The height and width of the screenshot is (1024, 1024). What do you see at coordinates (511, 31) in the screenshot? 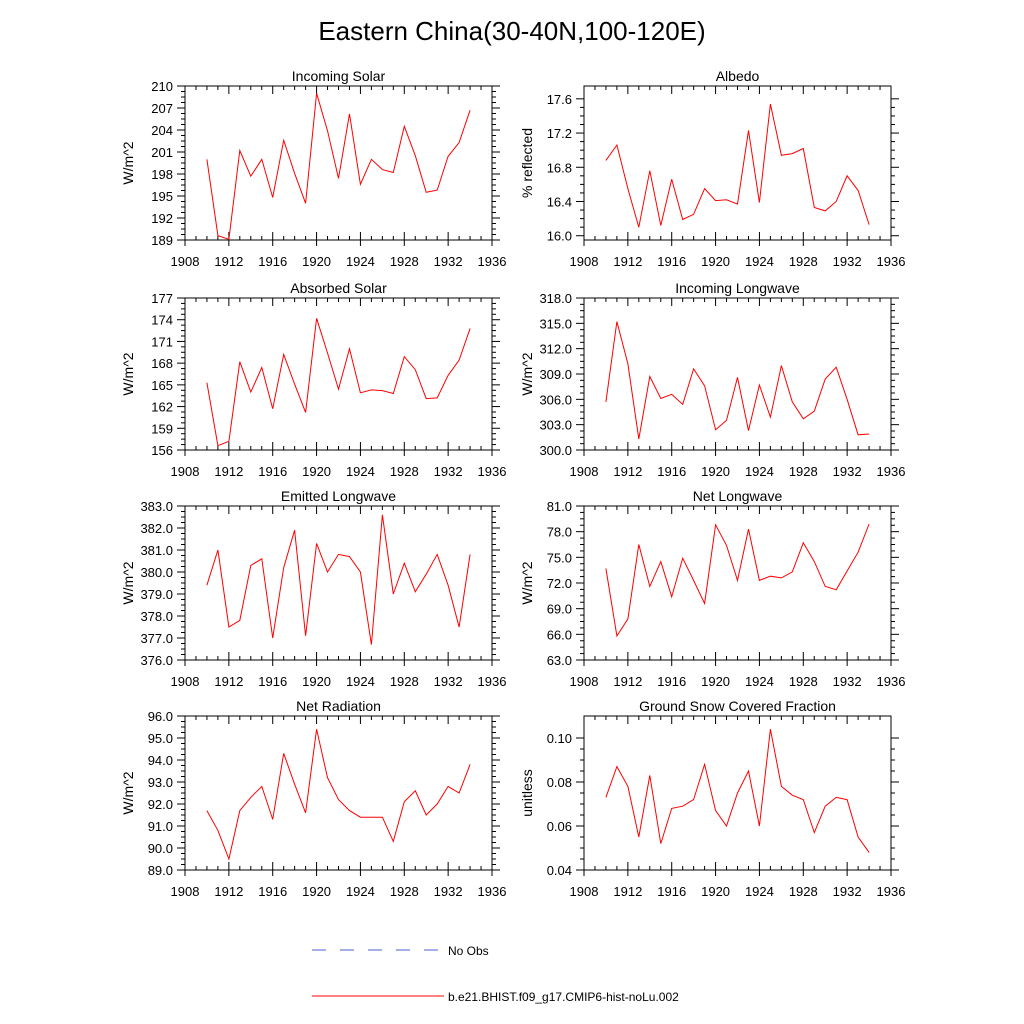
I see `figure-title: Eastern China(30-40N,100-120E)` at bounding box center [511, 31].